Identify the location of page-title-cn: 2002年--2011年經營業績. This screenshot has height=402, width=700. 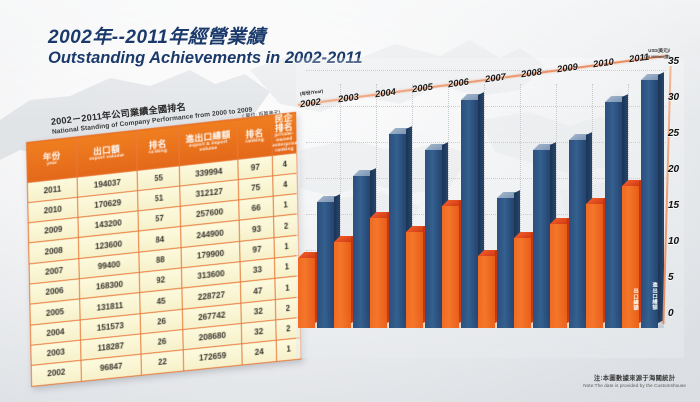
(157, 37).